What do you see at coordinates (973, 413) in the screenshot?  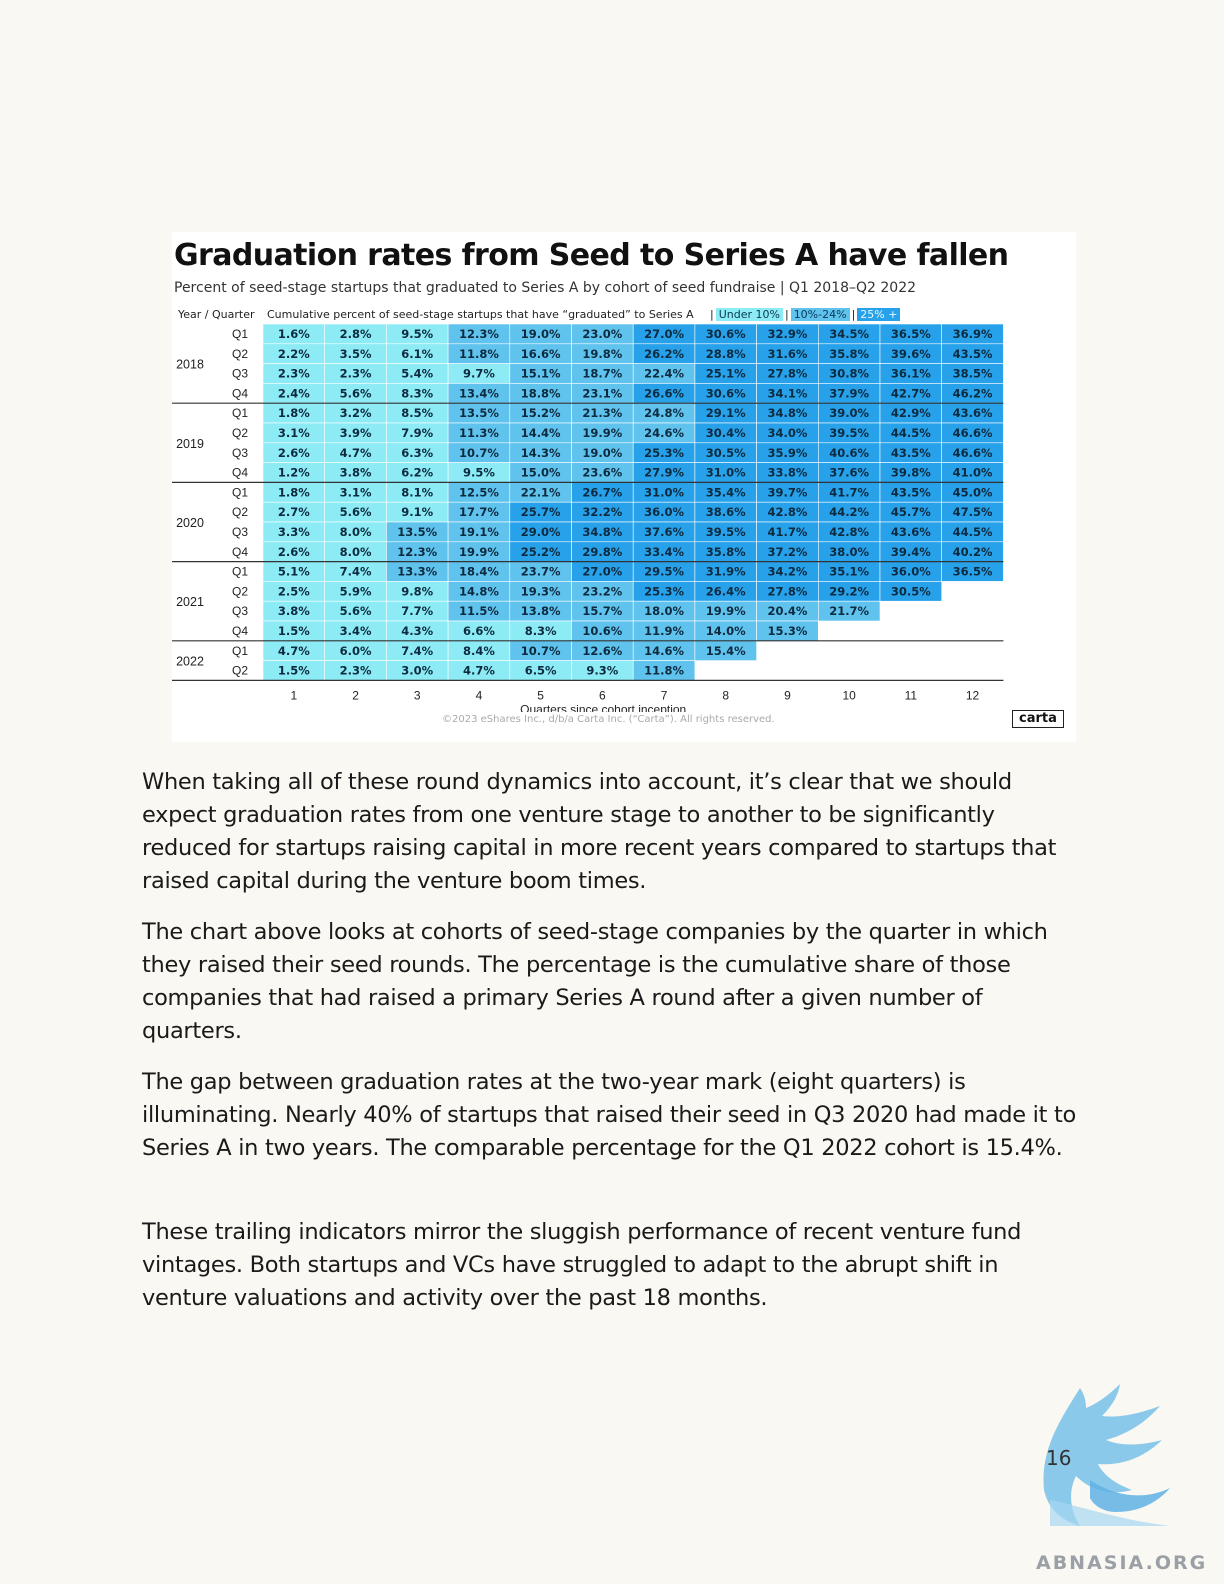 I see `heatmap-cell-label: 43.6%` at bounding box center [973, 413].